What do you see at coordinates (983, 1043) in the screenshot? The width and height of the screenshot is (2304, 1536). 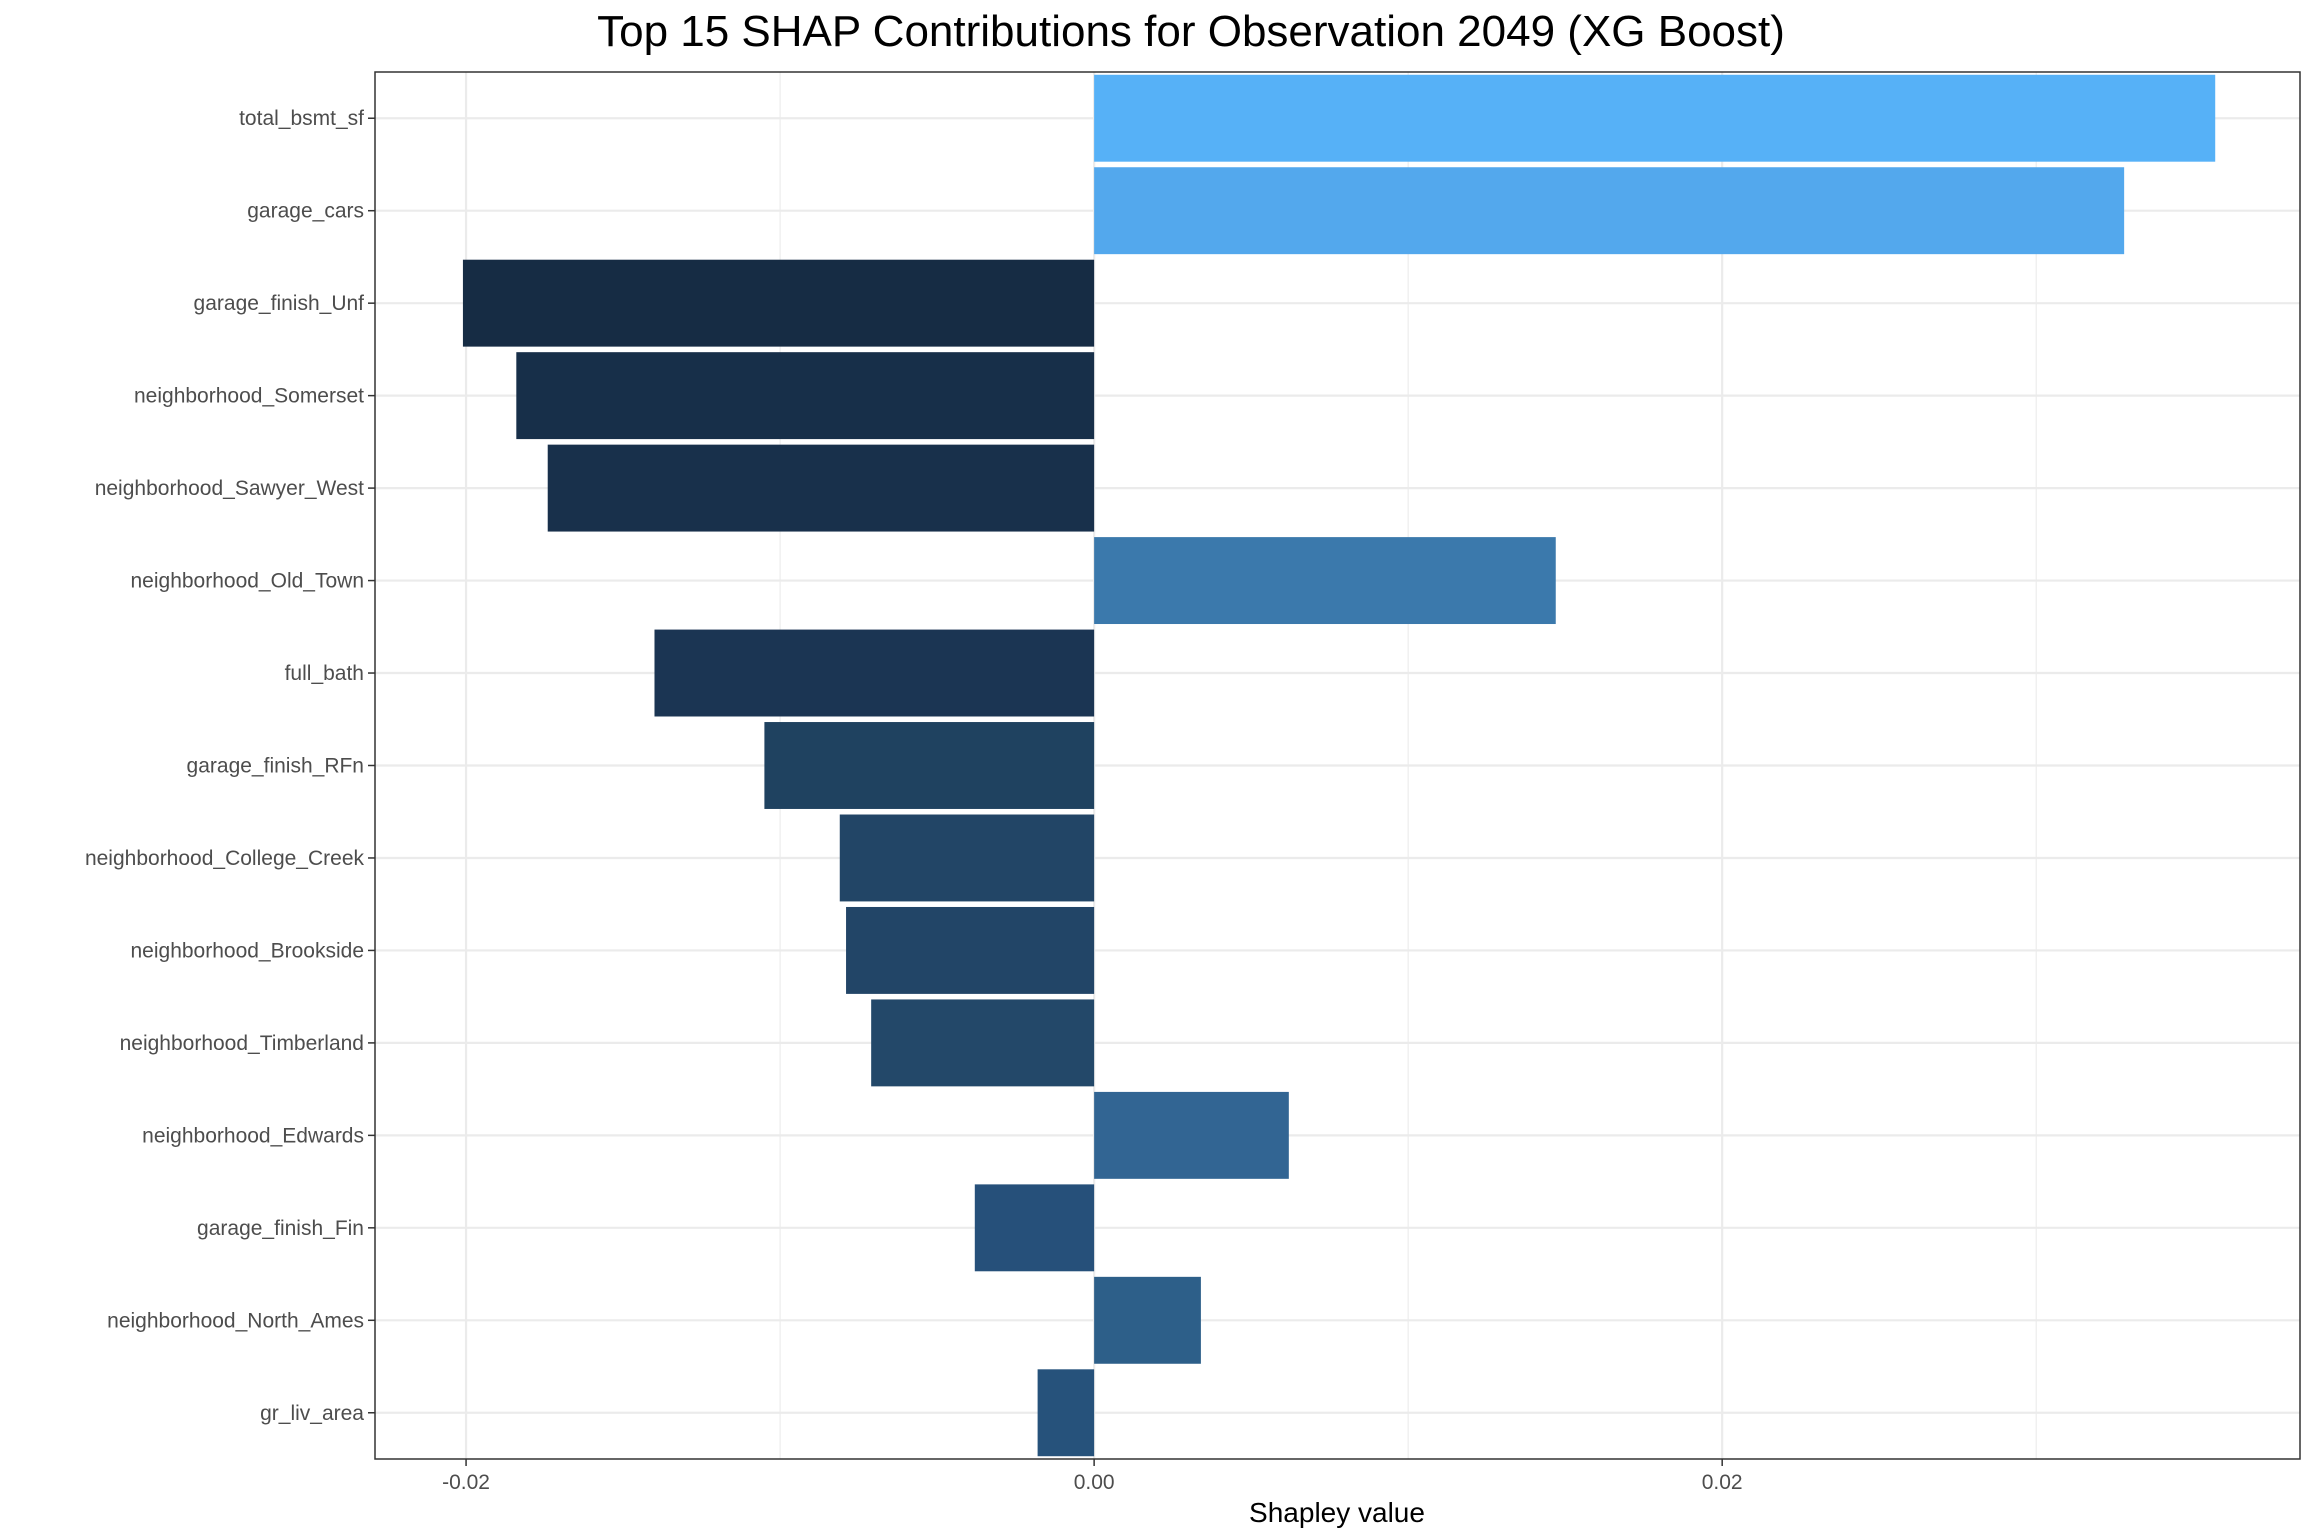 I see `bar-neighborhood-timberland` at bounding box center [983, 1043].